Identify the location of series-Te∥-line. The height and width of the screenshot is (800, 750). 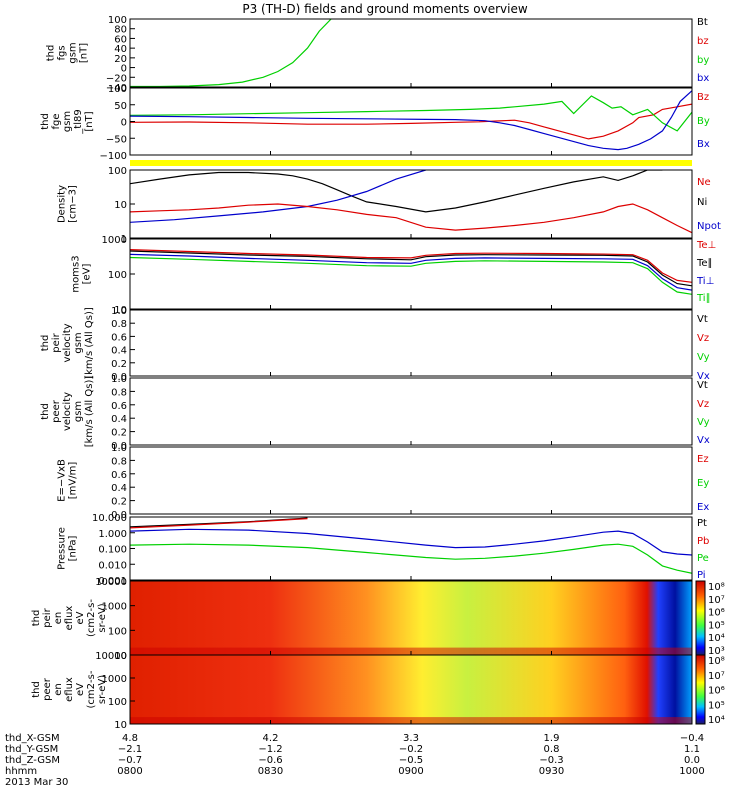
(411, 268).